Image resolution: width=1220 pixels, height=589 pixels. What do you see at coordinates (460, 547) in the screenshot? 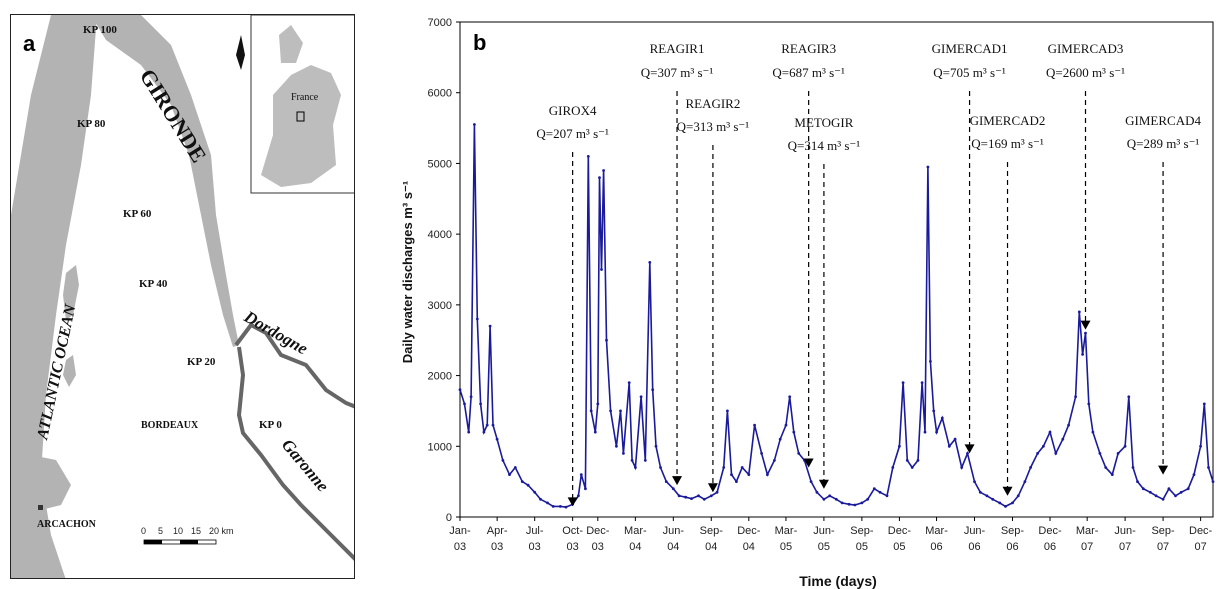
I see `x-tick-label-year: 03` at bounding box center [460, 547].